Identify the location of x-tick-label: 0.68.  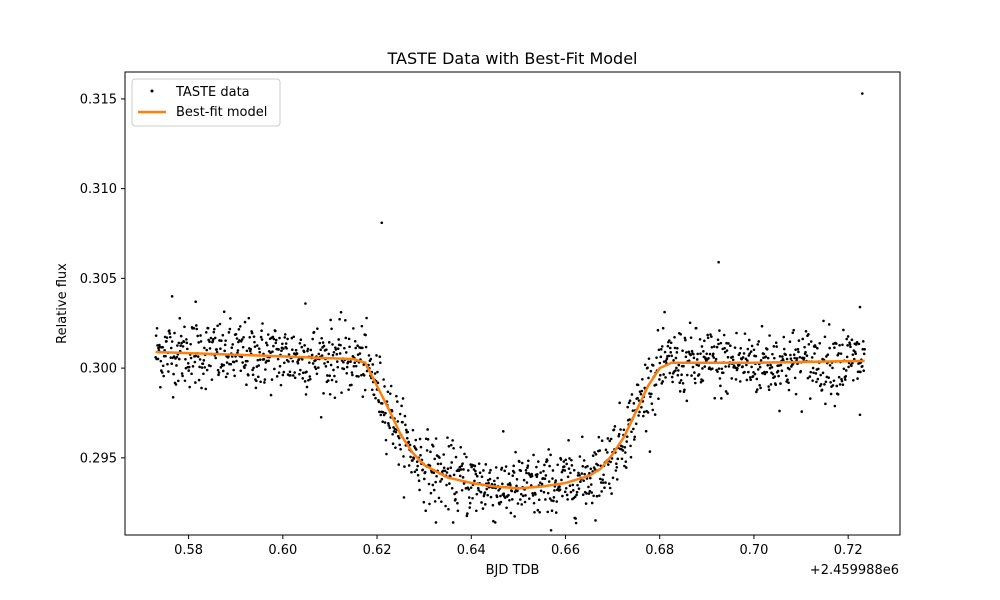
(659, 550).